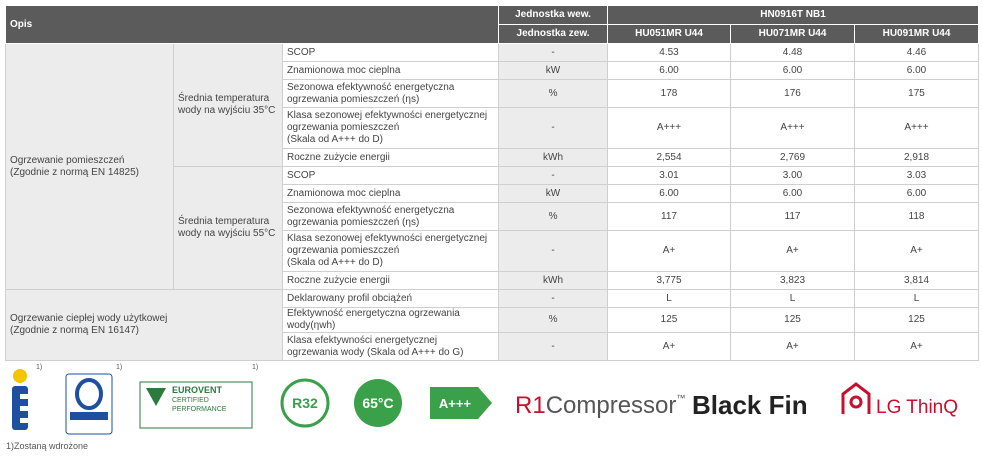  Describe the element at coordinates (917, 34) in the screenshot. I see `header-model: HU091MR U44` at that location.